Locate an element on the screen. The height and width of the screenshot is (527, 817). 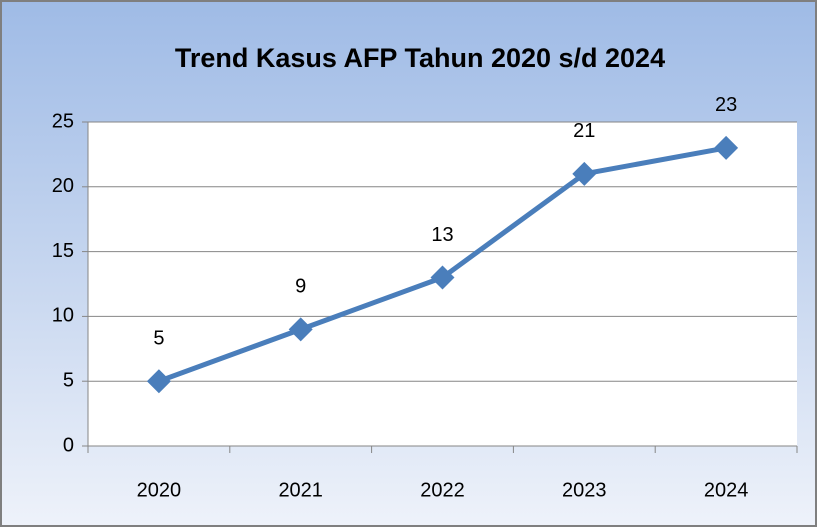
x-tick-label: 2023 is located at coordinates (584, 490).